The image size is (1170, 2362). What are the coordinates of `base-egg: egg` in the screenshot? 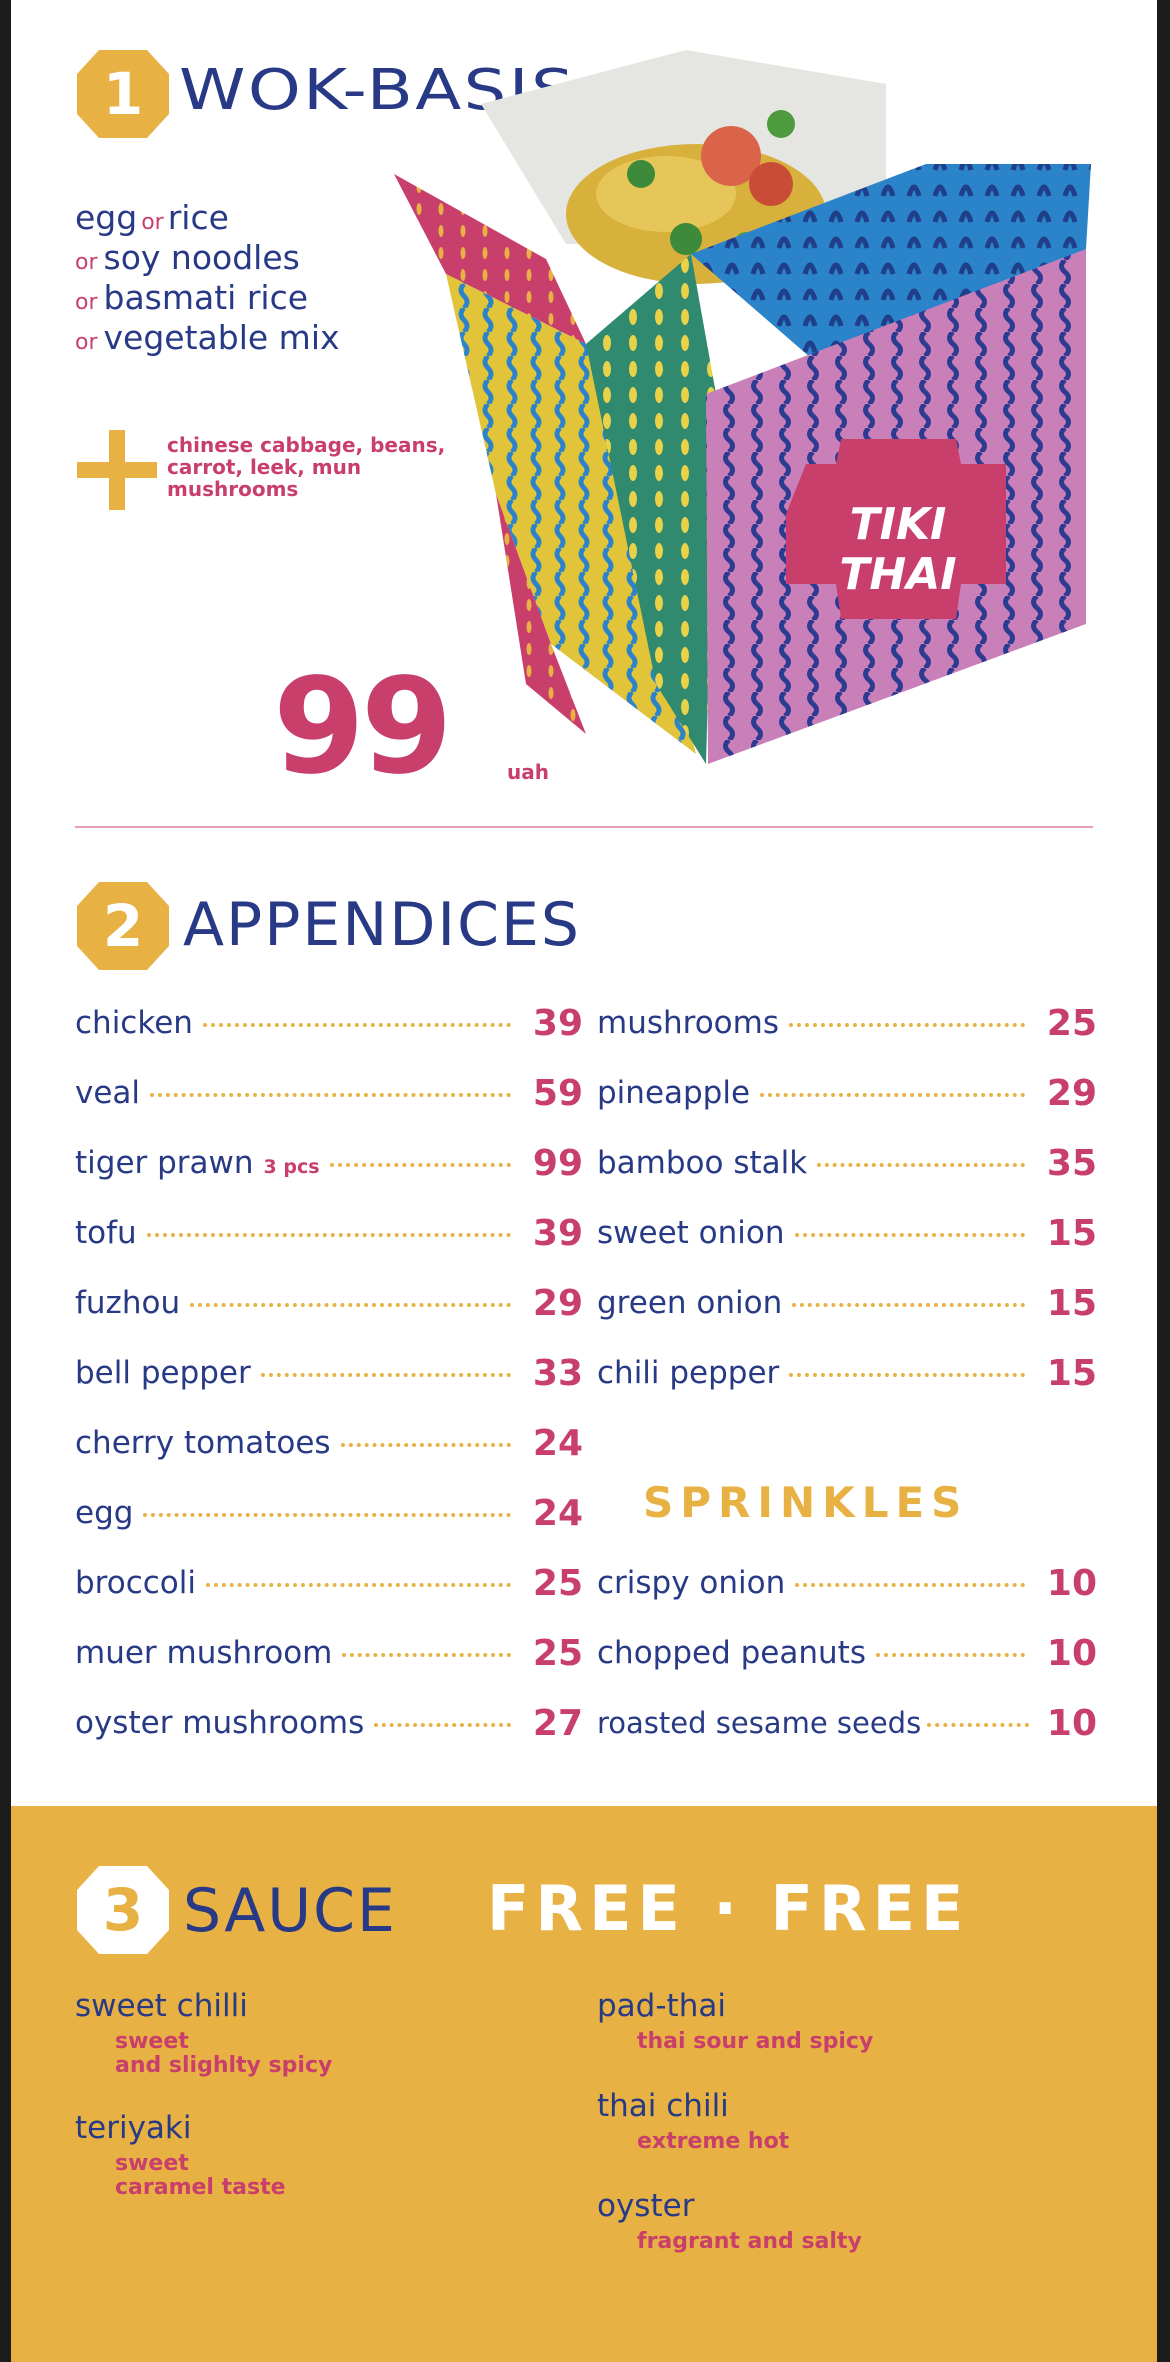 It's located at (106, 217).